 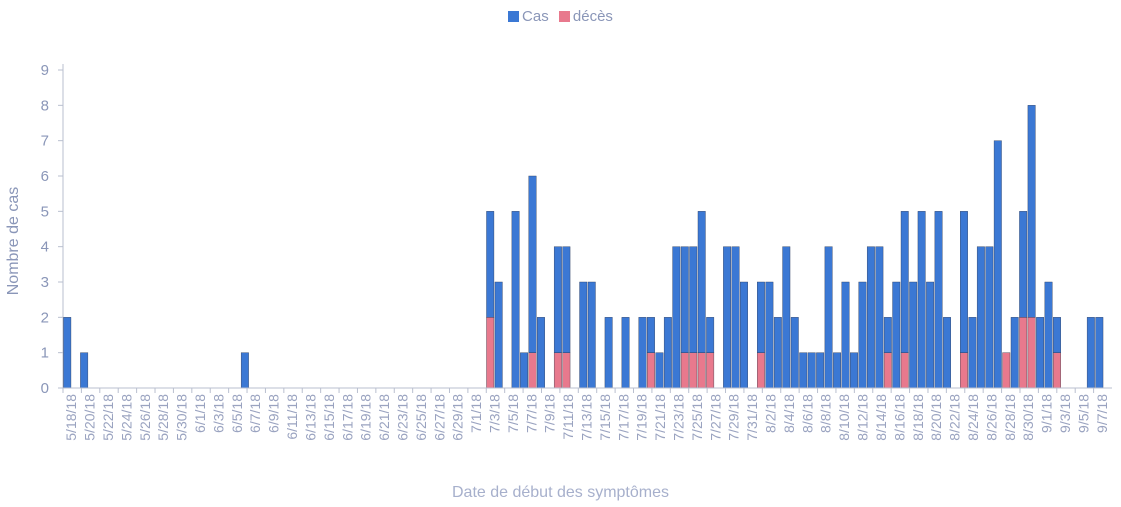 What do you see at coordinates (568, 417) in the screenshot?
I see `x-tick-label: 7/11/18` at bounding box center [568, 417].